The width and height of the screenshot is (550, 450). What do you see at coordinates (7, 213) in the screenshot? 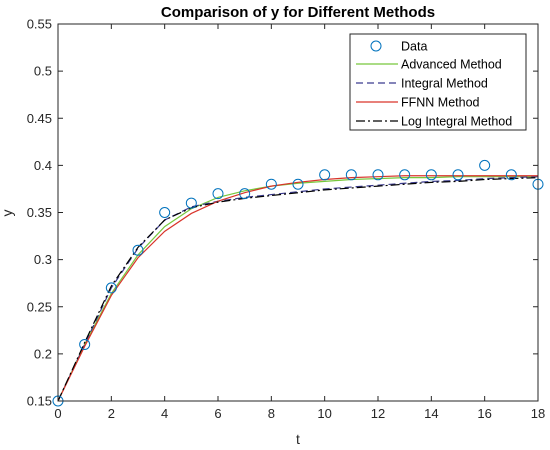
I see `y-axis-label: y` at bounding box center [7, 213].